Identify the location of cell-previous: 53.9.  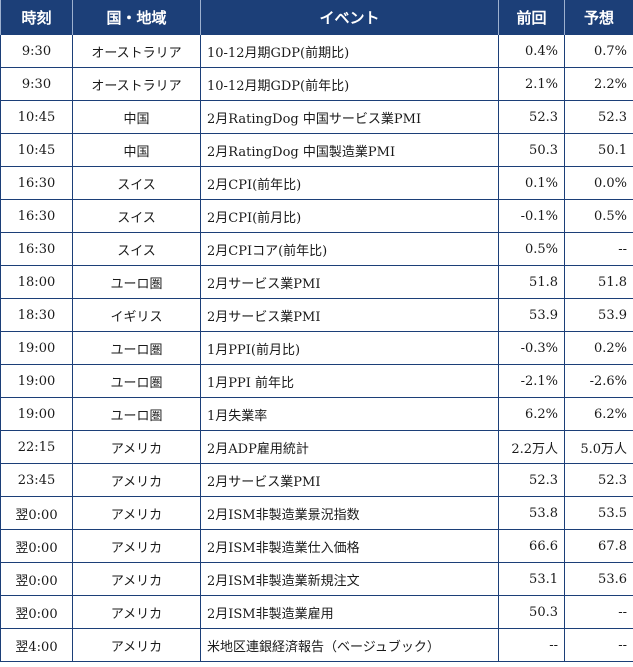
(531, 315).